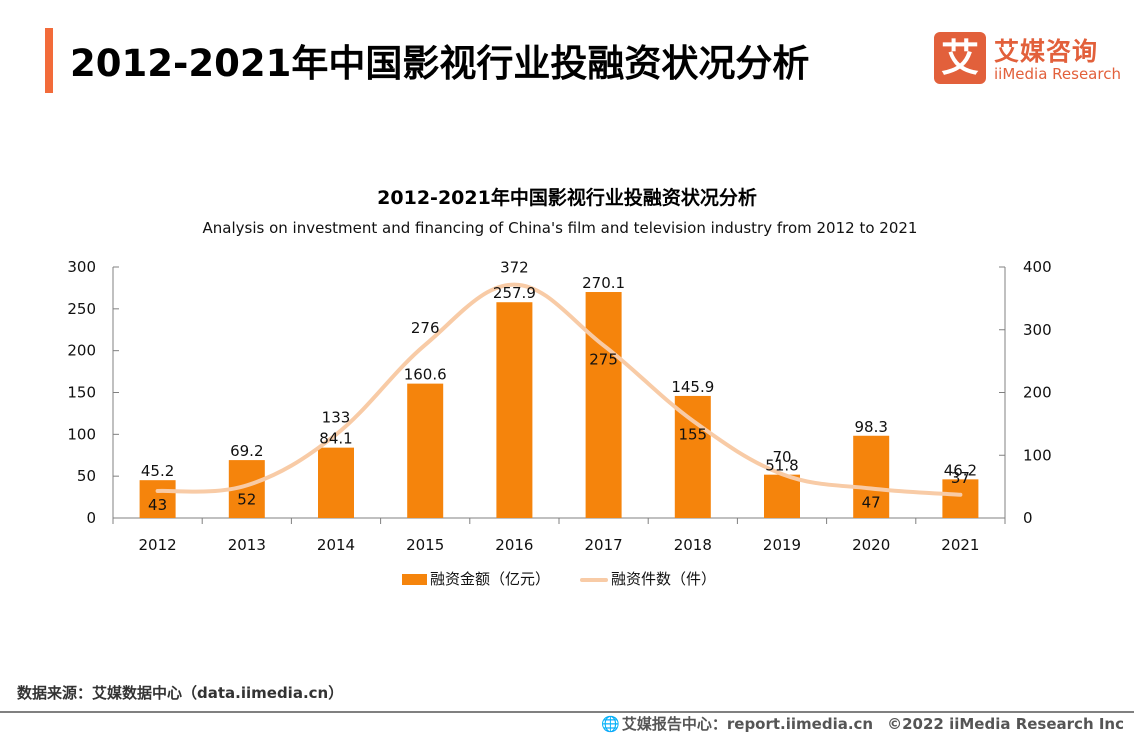  Describe the element at coordinates (664, 579) in the screenshot. I see `legend-label-count: 融资件数（件）` at that location.